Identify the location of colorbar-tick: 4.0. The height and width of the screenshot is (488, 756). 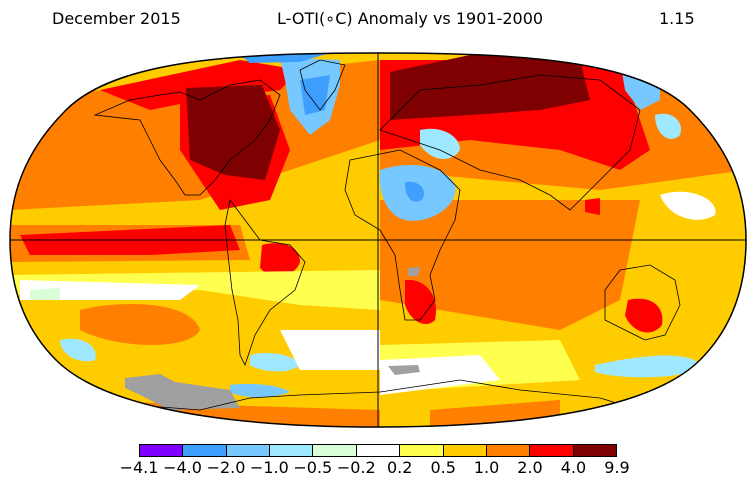
(573, 467).